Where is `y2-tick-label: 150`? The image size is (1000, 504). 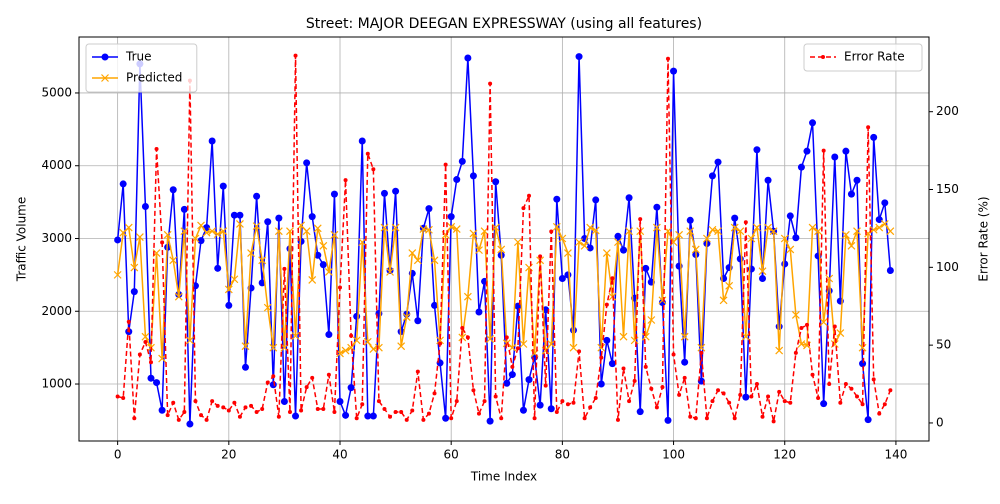 y2-tick-label: 150 is located at coordinates (947, 189).